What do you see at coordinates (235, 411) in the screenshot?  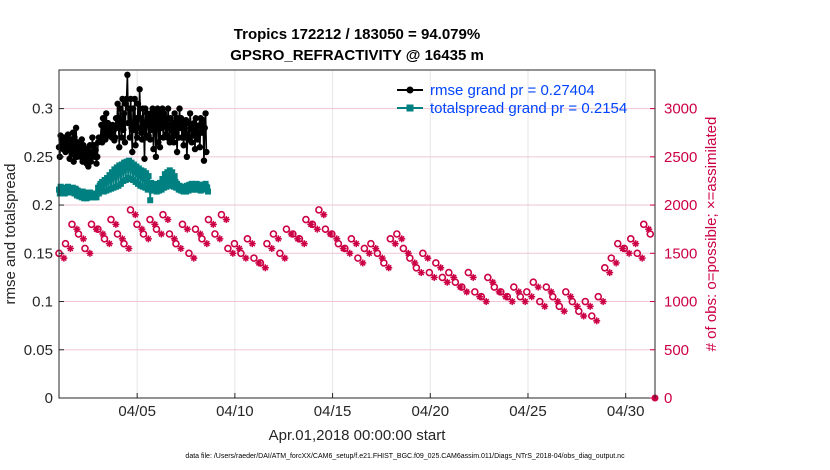 I see `x-tick-label: 04/10` at bounding box center [235, 411].